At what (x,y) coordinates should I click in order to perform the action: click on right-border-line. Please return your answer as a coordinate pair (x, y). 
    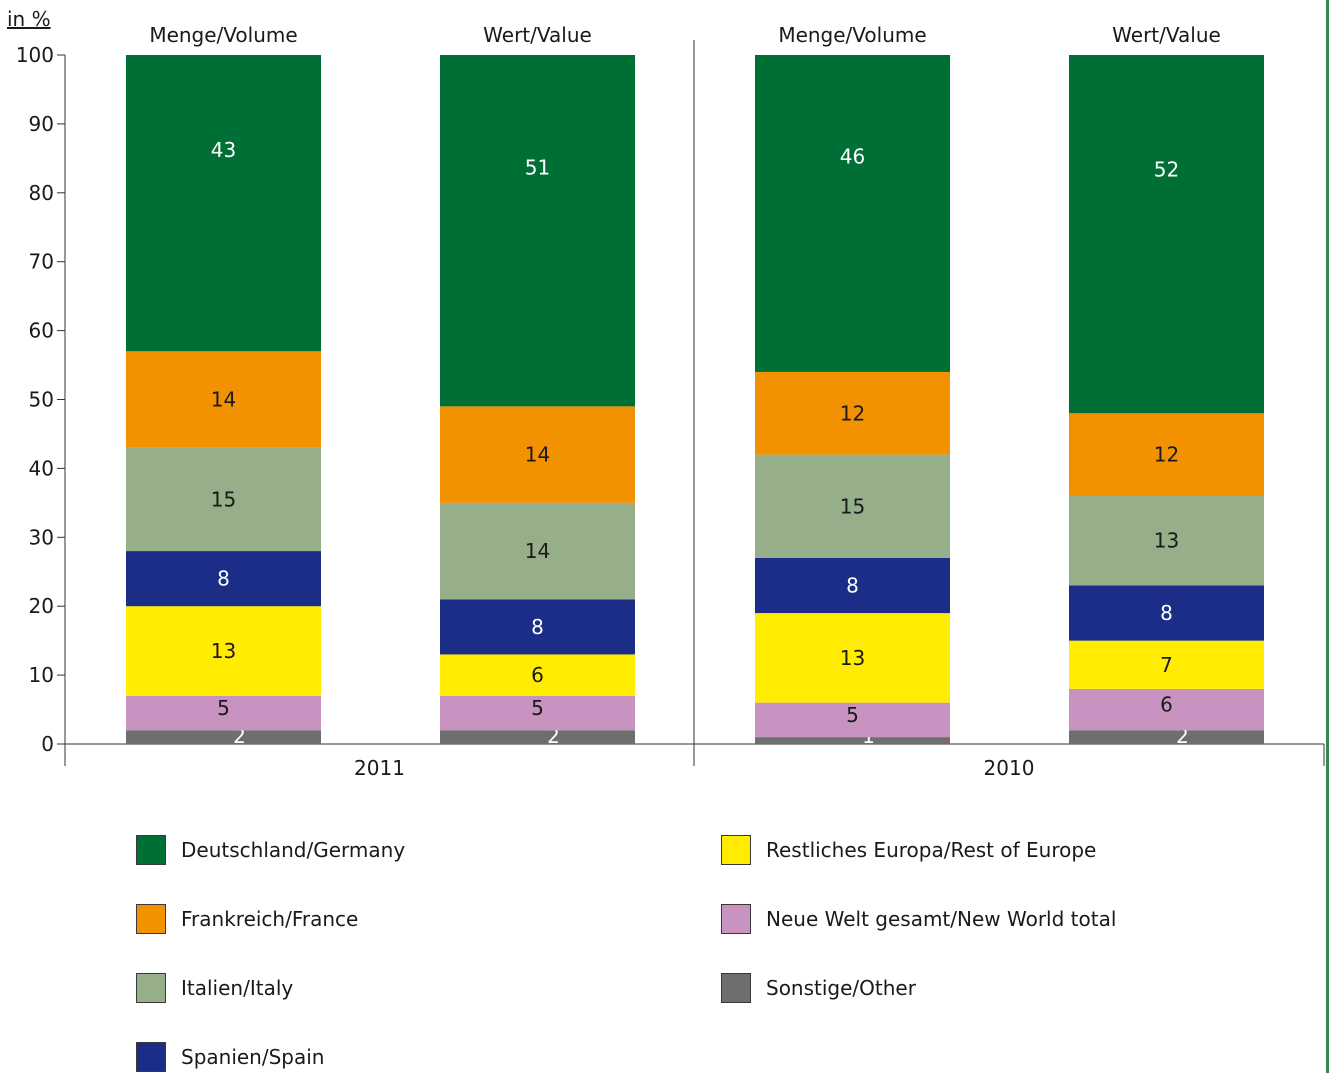
    Looking at the image, I should click on (1327, 536).